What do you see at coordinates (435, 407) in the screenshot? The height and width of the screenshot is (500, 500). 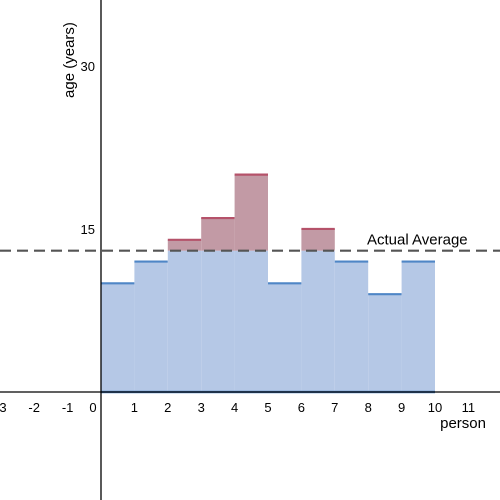 I see `x-tick-label: 10` at bounding box center [435, 407].